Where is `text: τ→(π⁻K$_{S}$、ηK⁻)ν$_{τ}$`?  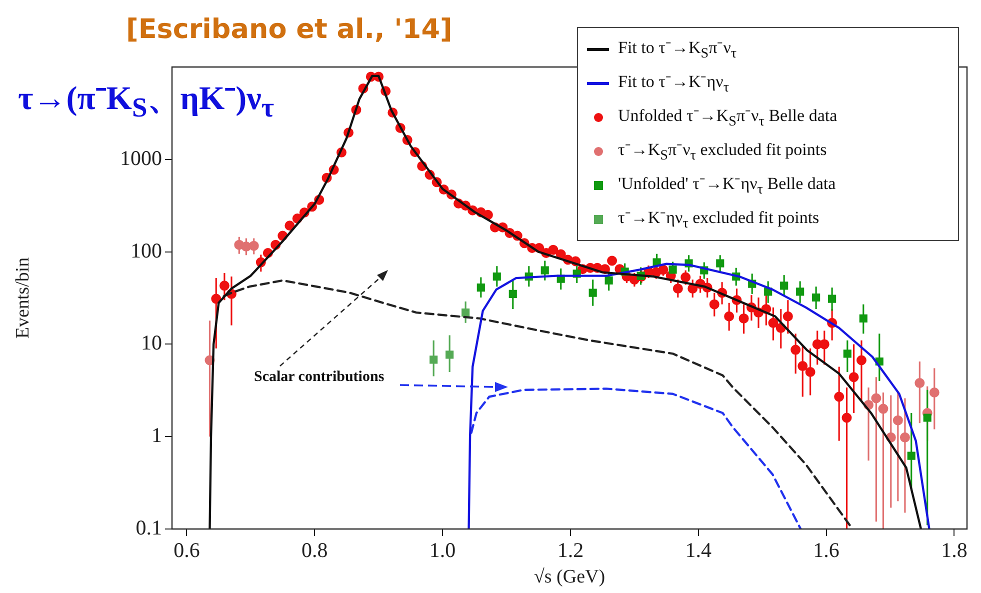
text: τ→(π⁻K$_{S}$、ηK⁻)ν$_{τ}$ is located at coordinates (146, 102).